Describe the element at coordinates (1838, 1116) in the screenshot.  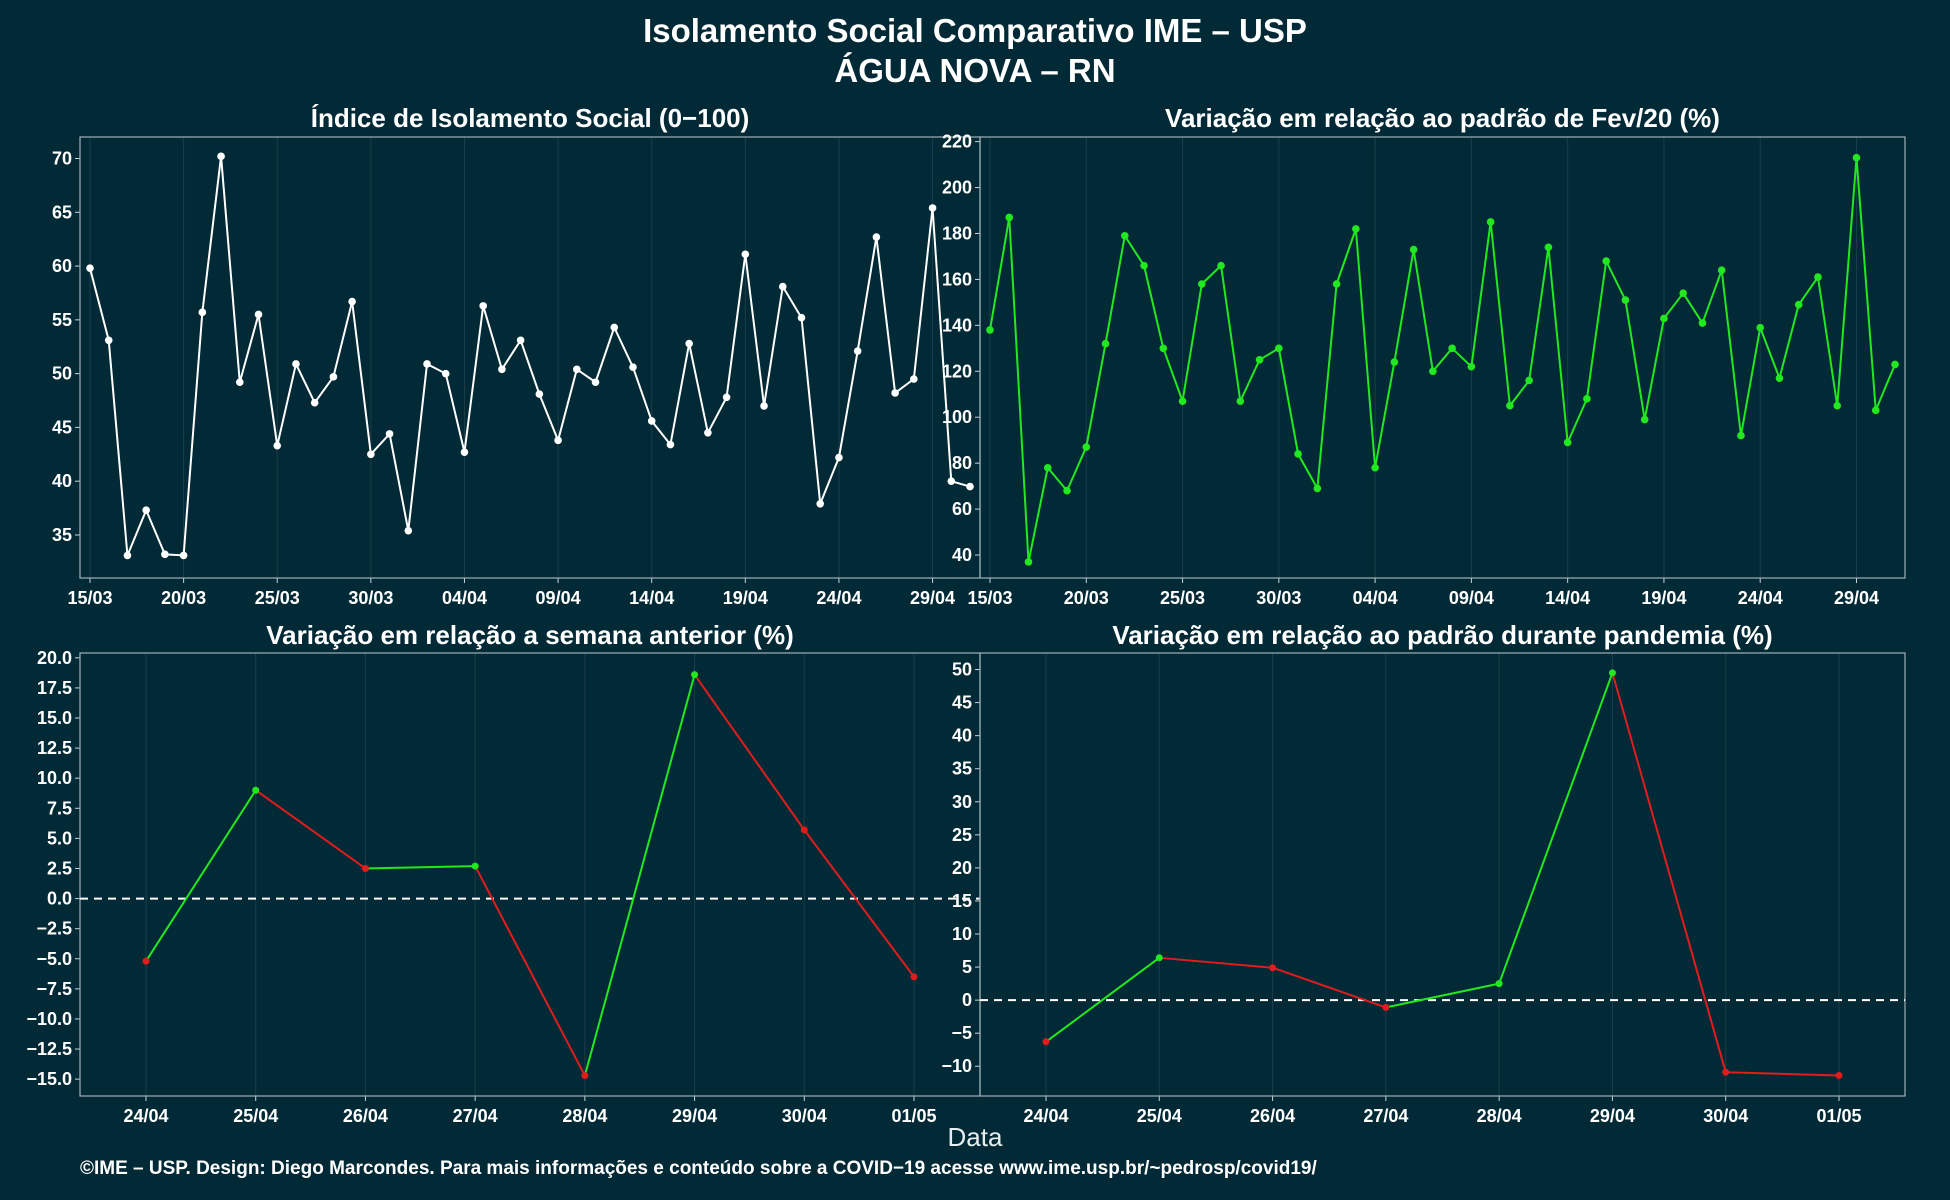
I see `x-tick-label: 01/05` at that location.